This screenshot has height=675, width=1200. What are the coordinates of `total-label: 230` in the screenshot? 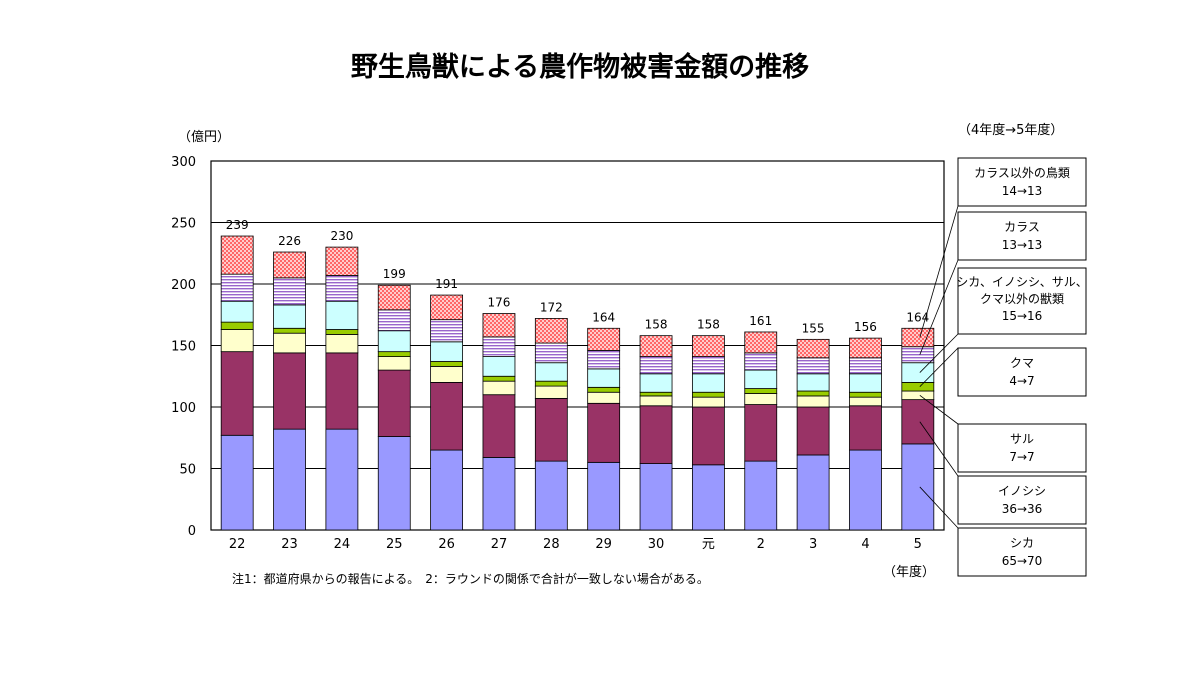 It's located at (341, 236).